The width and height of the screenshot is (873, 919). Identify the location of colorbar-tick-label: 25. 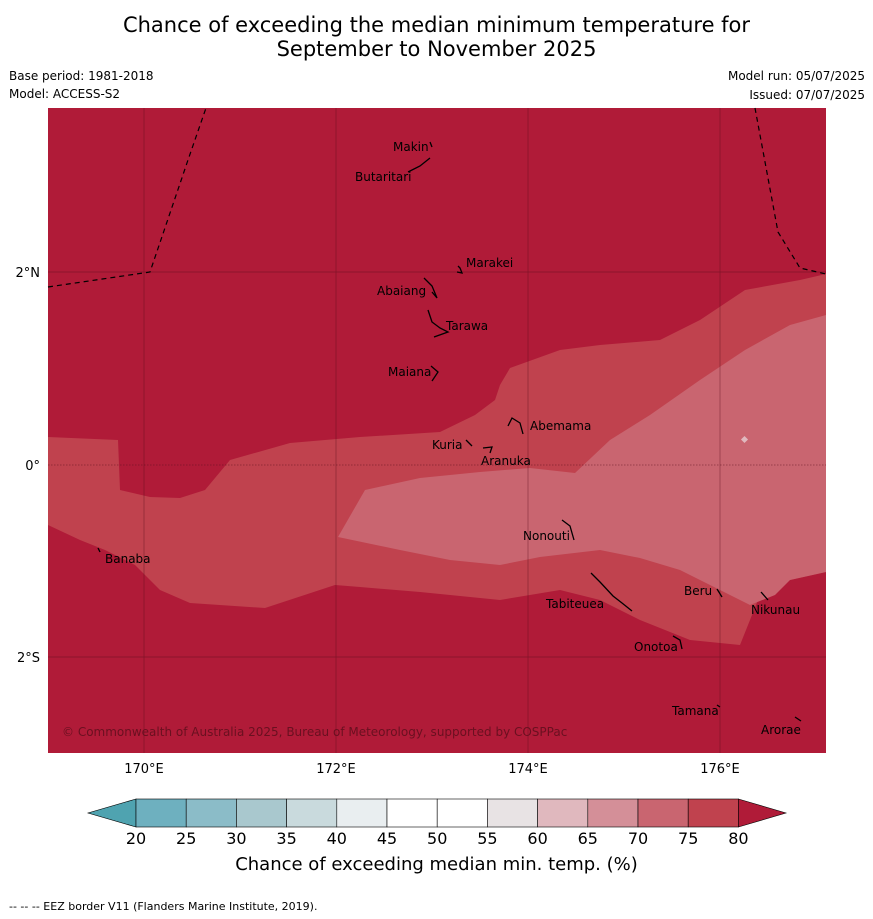
(186, 838).